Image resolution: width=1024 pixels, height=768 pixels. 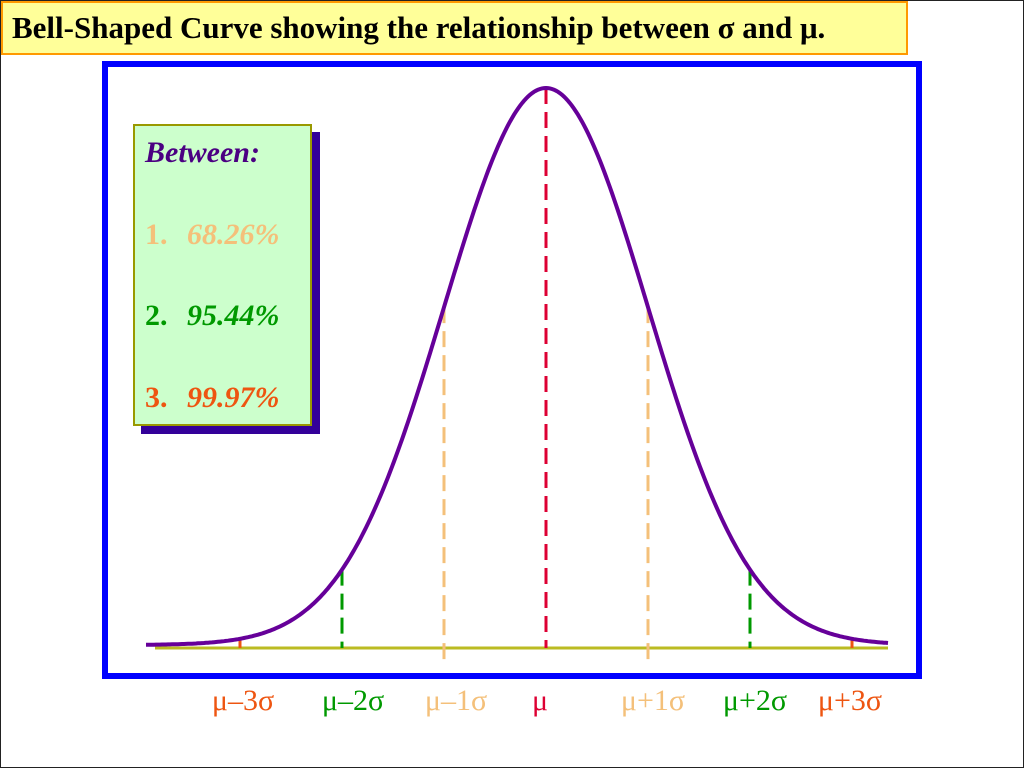 What do you see at coordinates (233, 315) in the screenshot?
I see `legend-item-value: 95.44%` at bounding box center [233, 315].